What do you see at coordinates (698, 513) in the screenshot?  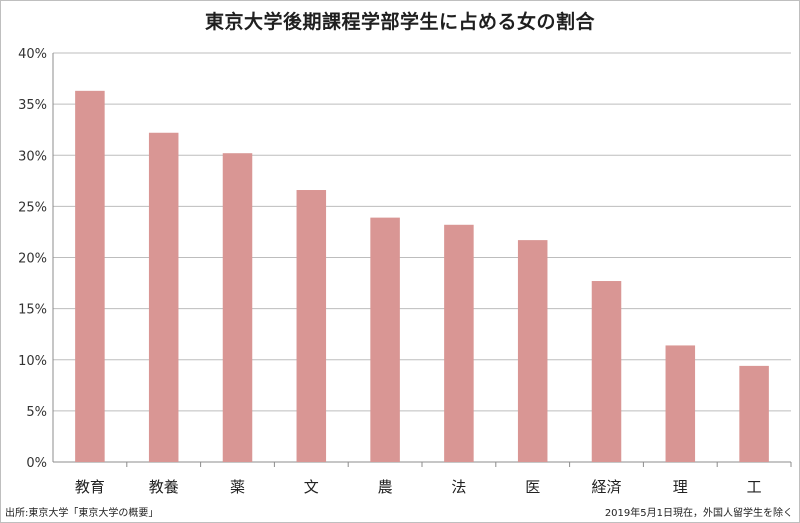 I see `date-note: 2019年5月1日現在，外国人留学生を除く` at bounding box center [698, 513].